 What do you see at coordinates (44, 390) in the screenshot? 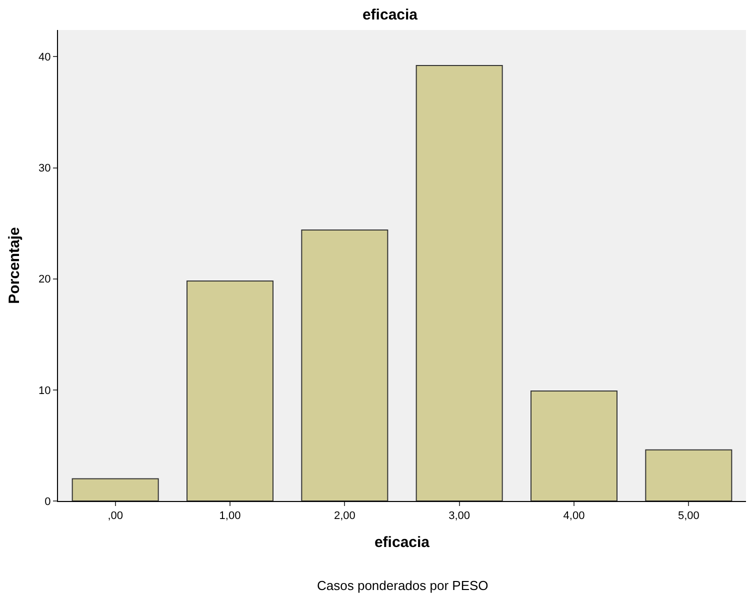
I see `y-tick-label: 10` at bounding box center [44, 390].